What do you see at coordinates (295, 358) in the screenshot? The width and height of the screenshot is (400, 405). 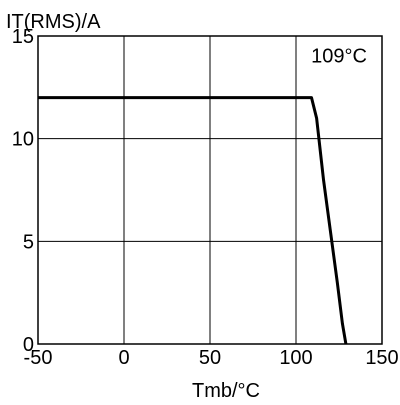 I see `x-tick-label: 100` at bounding box center [295, 358].